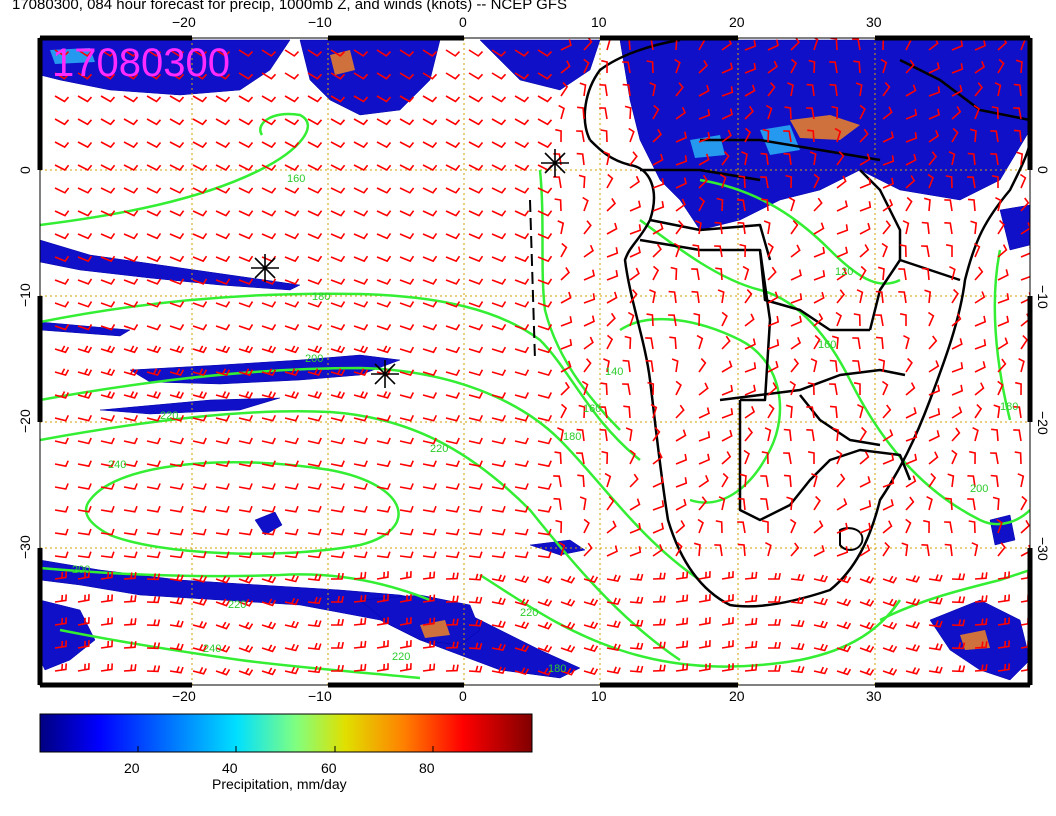  What do you see at coordinates (285, 749) in the screenshot?
I see `colorbar-ticks` at bounding box center [285, 749].